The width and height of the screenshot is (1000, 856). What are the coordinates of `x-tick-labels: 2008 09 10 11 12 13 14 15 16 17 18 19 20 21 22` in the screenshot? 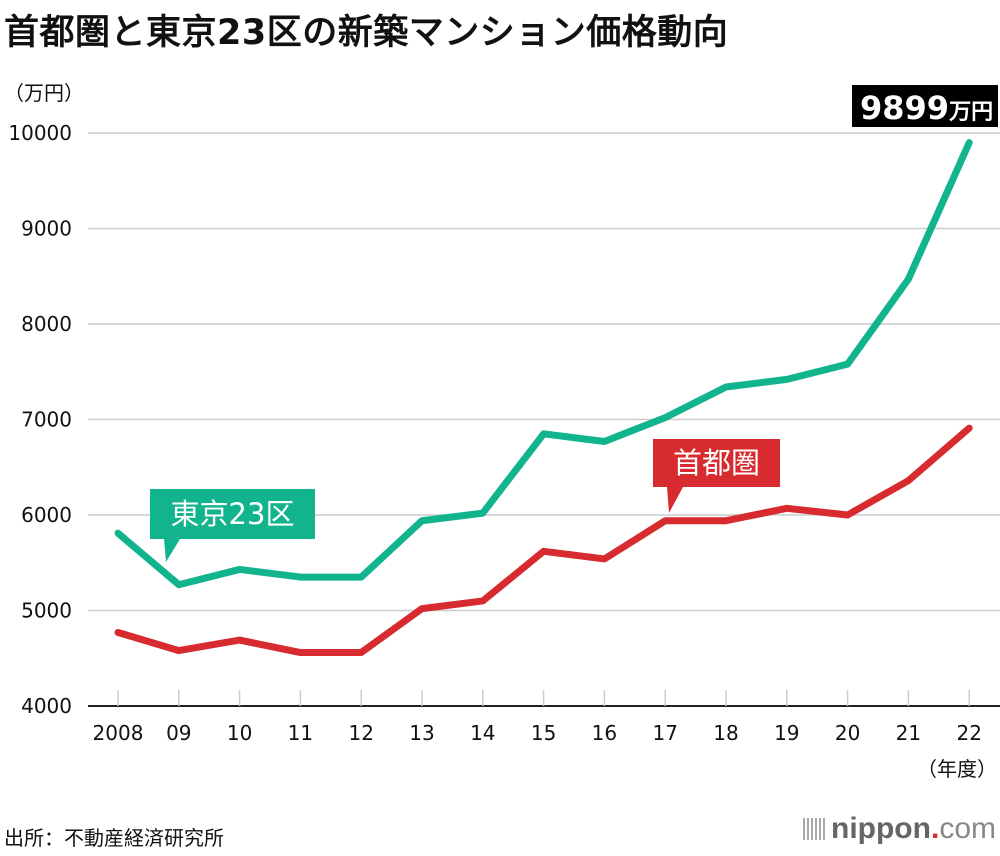 It's located at (537, 733).